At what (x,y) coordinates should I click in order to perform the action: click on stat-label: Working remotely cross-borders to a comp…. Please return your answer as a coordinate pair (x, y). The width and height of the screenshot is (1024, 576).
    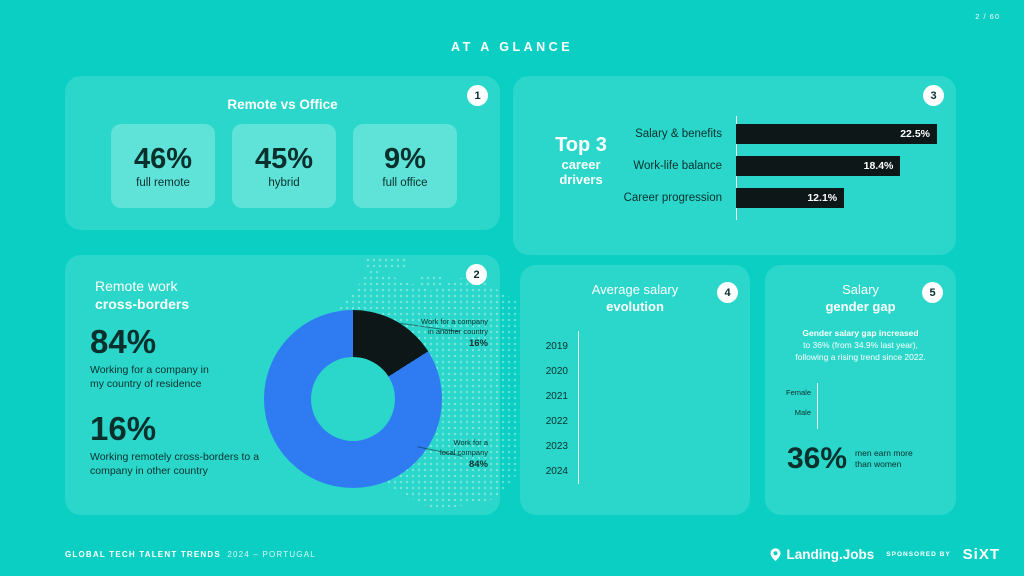
    Looking at the image, I should click on (174, 464).